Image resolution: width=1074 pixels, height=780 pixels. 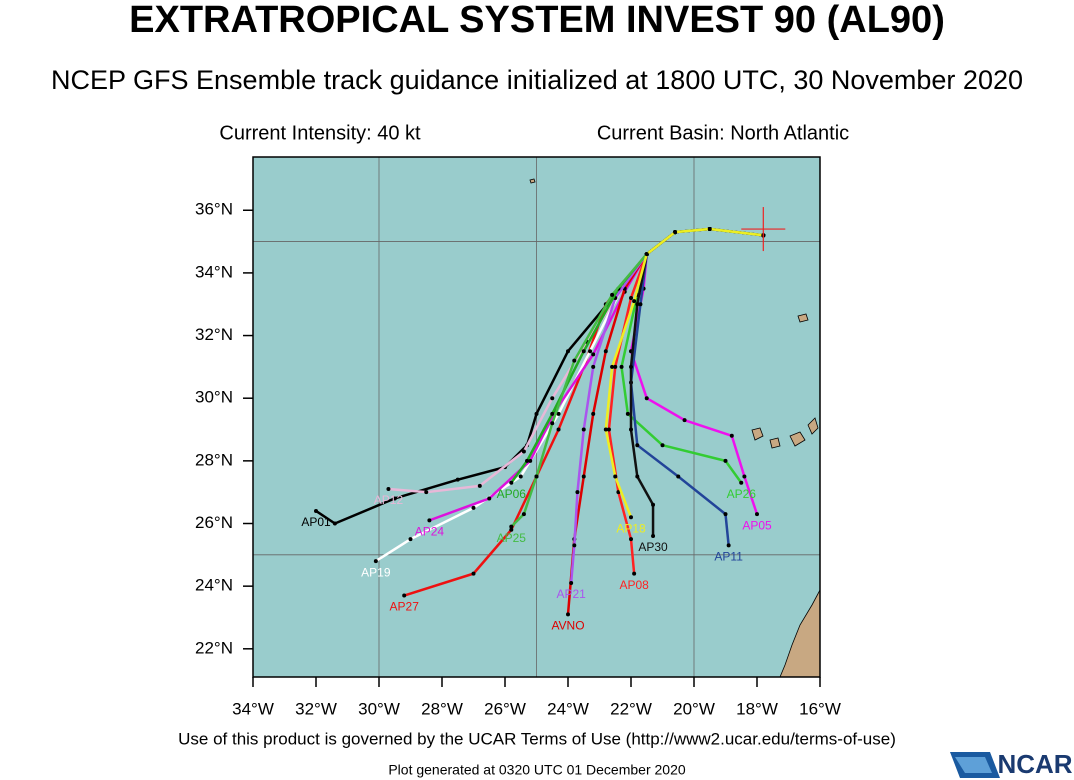 I want to click on y-tick-label: 26°N, so click(x=214, y=522).